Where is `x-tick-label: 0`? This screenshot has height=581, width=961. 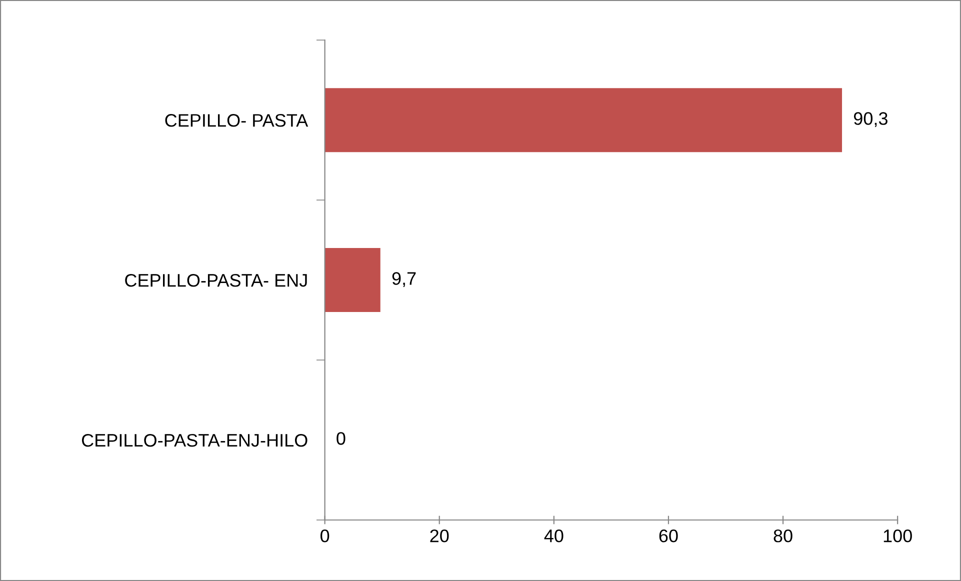
x-tick-label: 0 is located at coordinates (325, 536).